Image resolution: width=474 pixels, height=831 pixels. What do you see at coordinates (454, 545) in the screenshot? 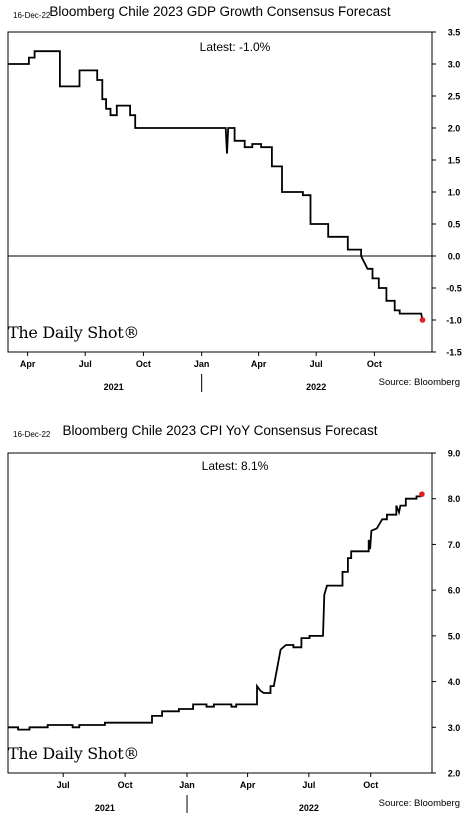
I see `y-tick-label: 7.0` at bounding box center [454, 545].